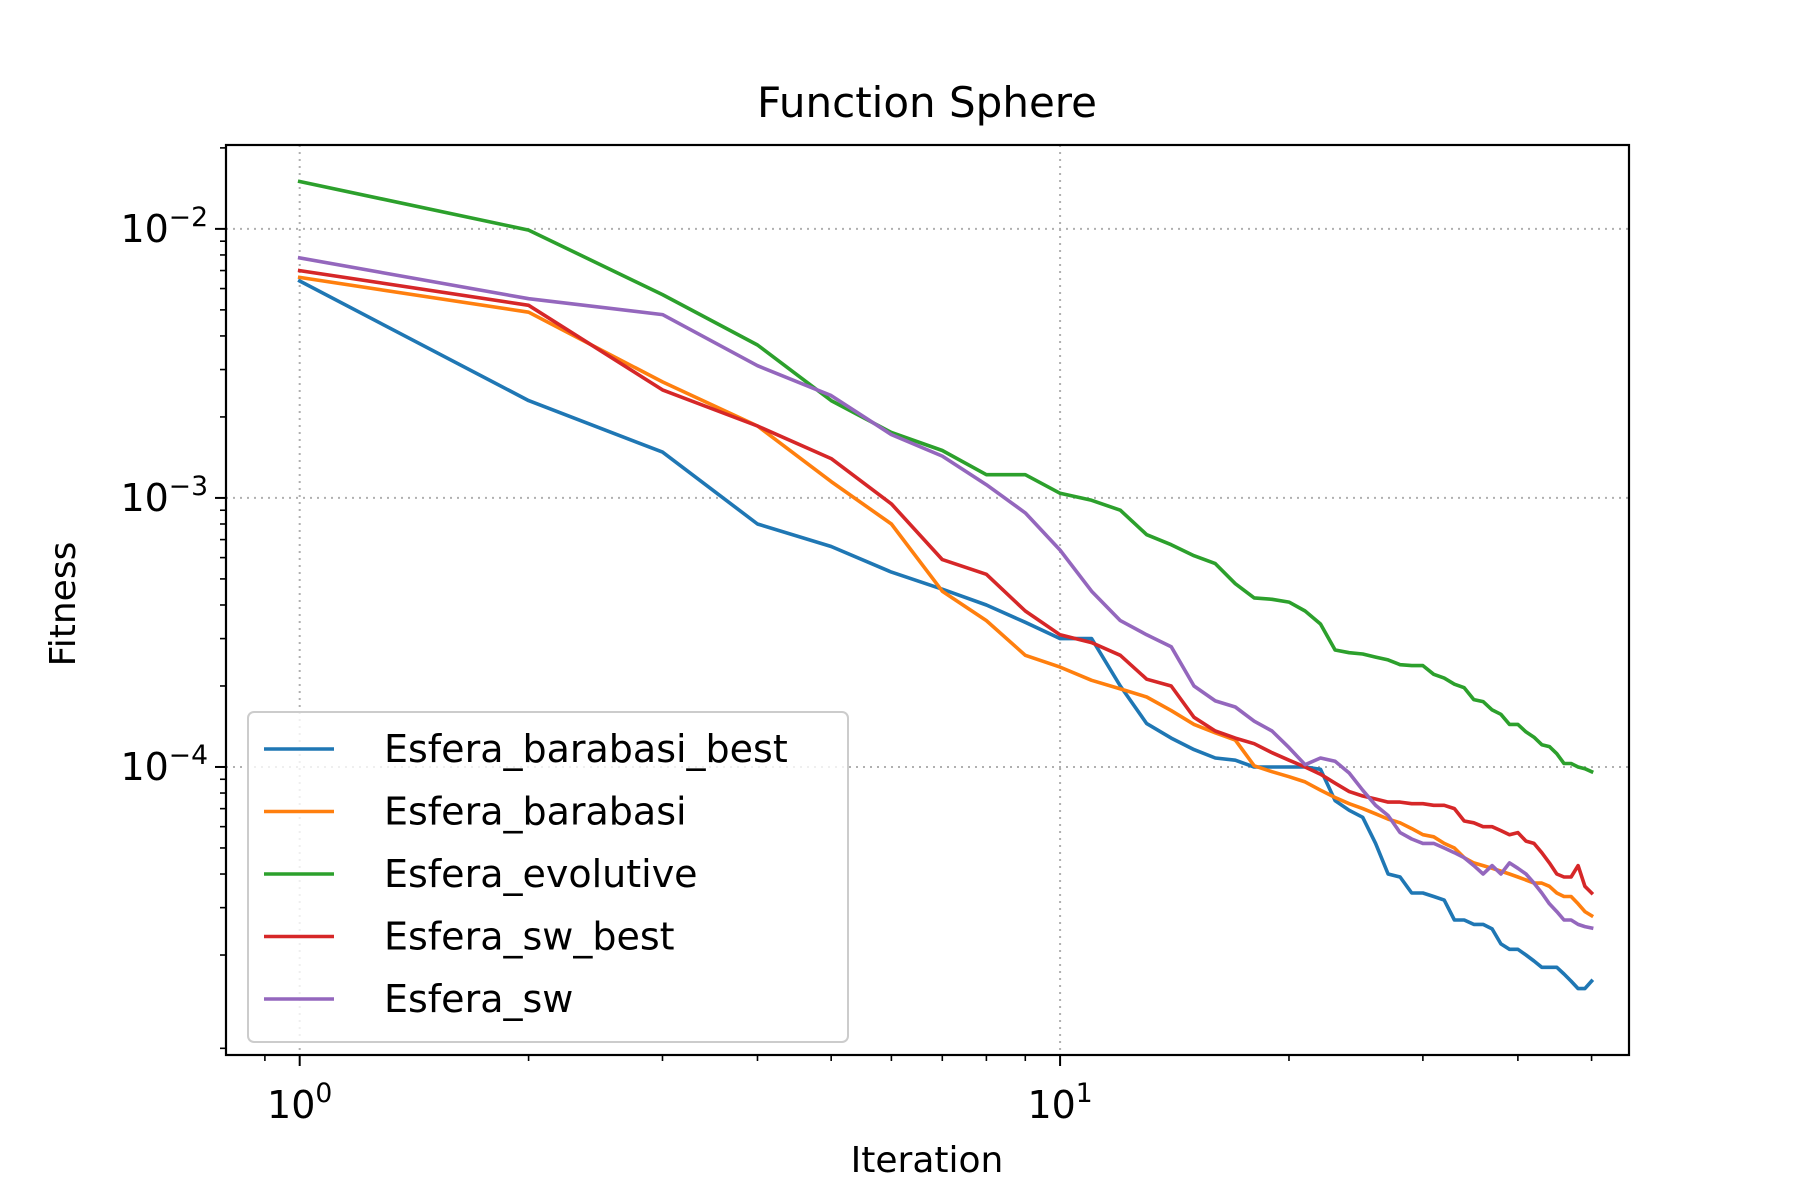  Describe the element at coordinates (529, 937) in the screenshot. I see `legend-label: Esfera_sw_best` at that location.